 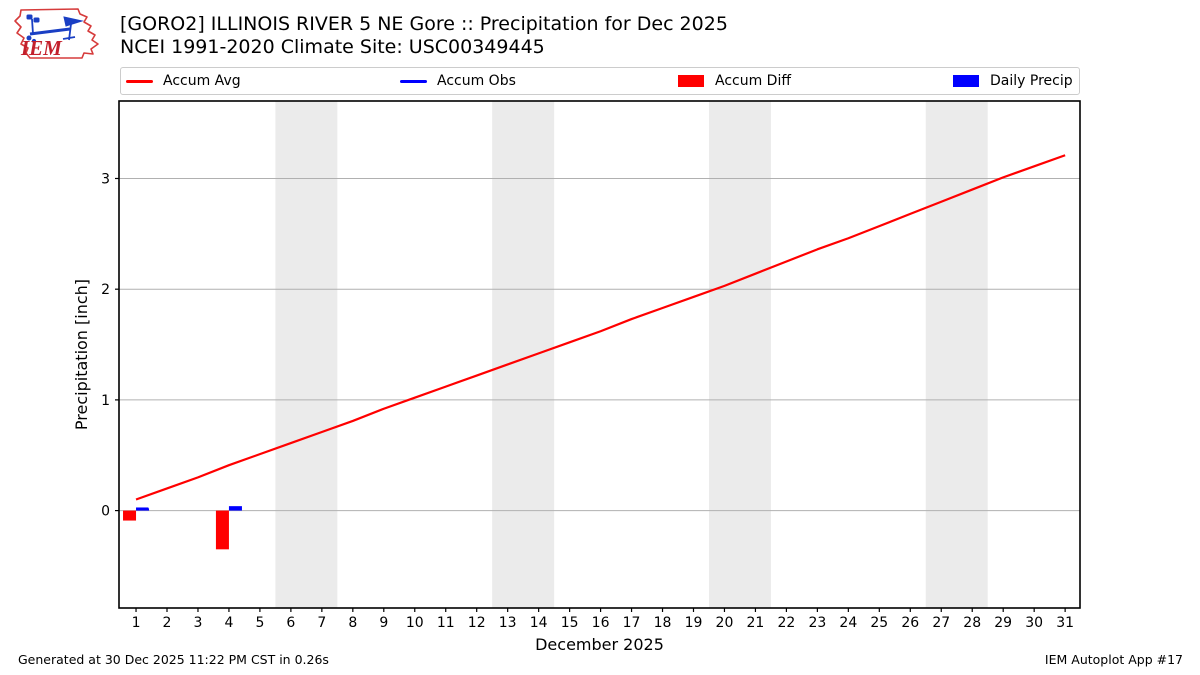 I want to click on legend-label: Accum Obs, so click(x=476, y=81).